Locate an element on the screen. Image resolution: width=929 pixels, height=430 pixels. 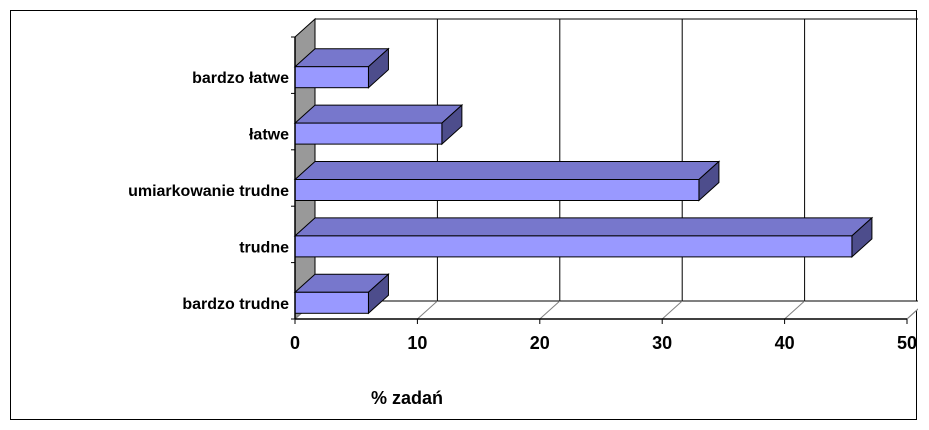
x-tick-label: 30 is located at coordinates (662, 343).